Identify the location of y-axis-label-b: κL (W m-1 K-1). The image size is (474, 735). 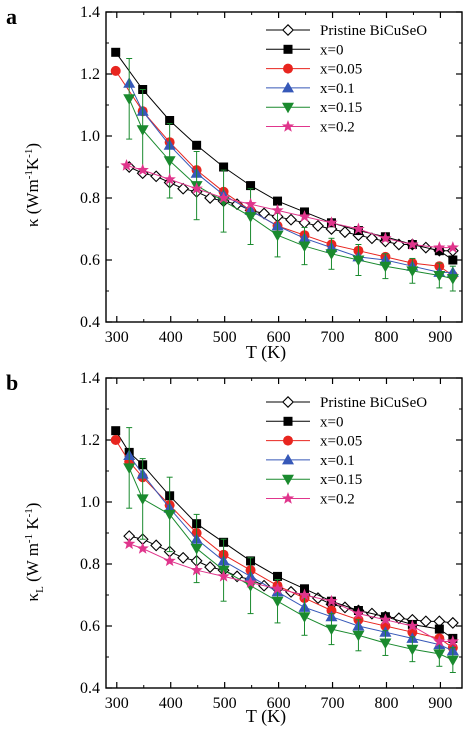
(34, 552).